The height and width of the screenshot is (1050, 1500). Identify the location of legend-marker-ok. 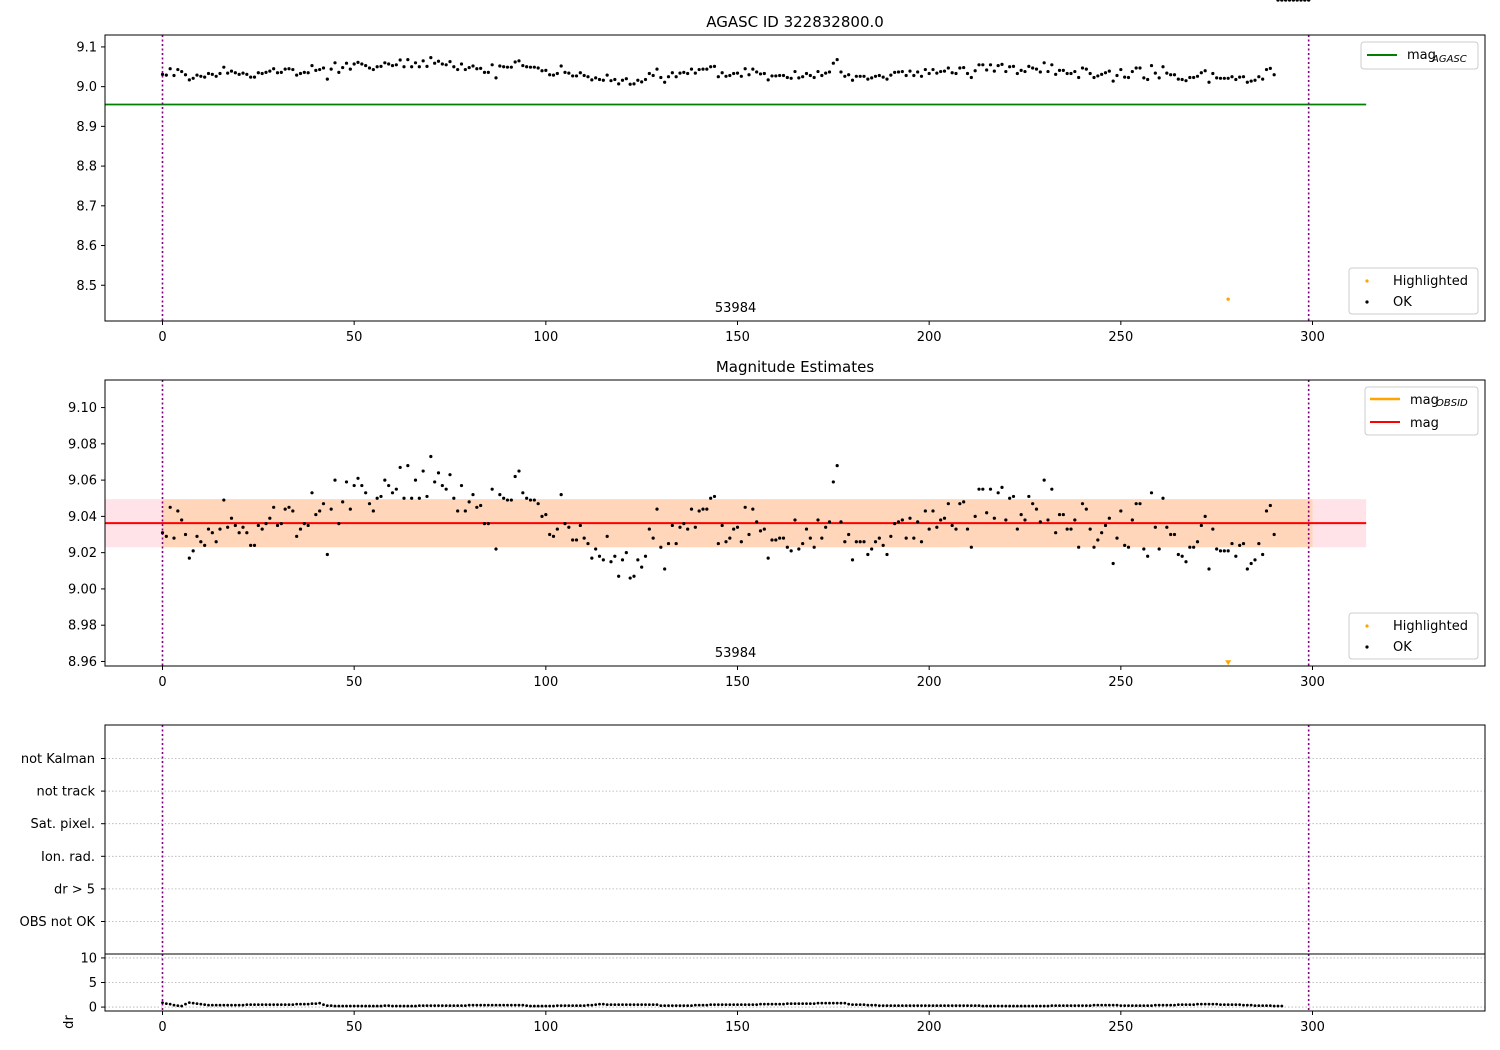
(1367, 302).